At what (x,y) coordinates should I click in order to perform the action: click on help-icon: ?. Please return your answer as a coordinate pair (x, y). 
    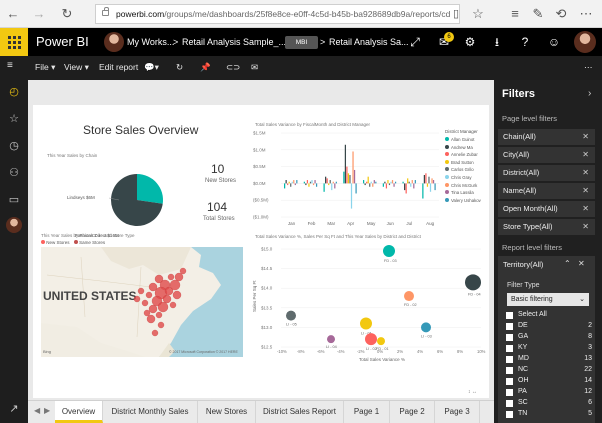
    Looking at the image, I should click on (525, 42).